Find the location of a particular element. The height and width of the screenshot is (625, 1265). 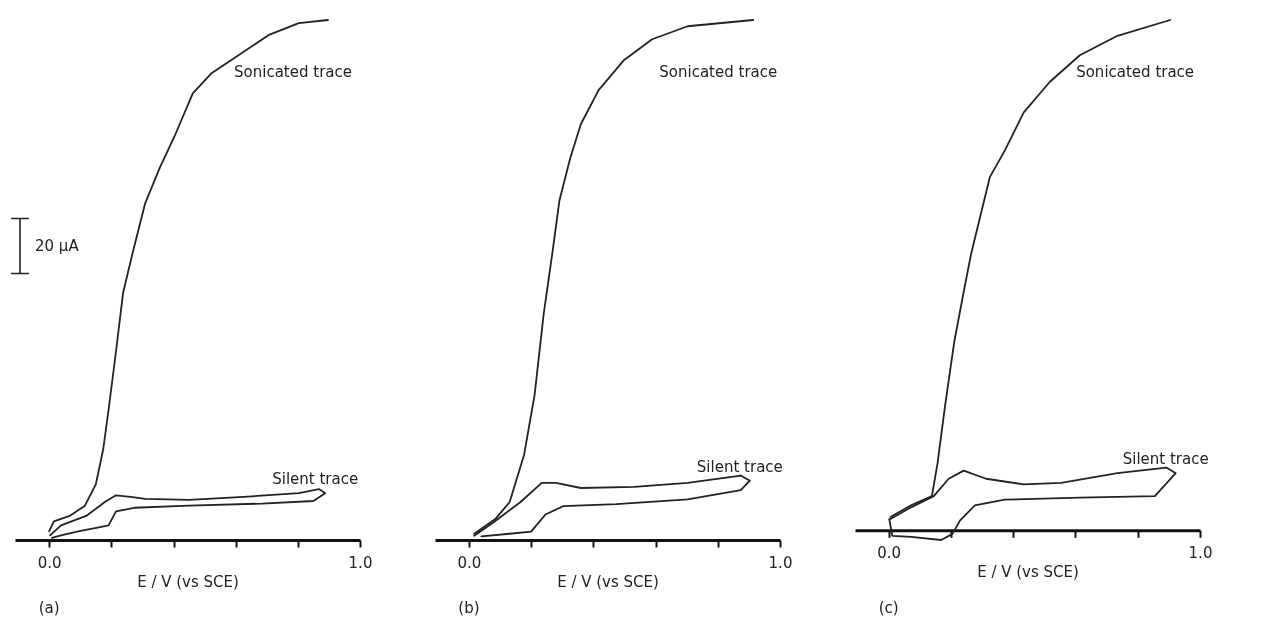

annotation: 20 μA is located at coordinates (57, 246).